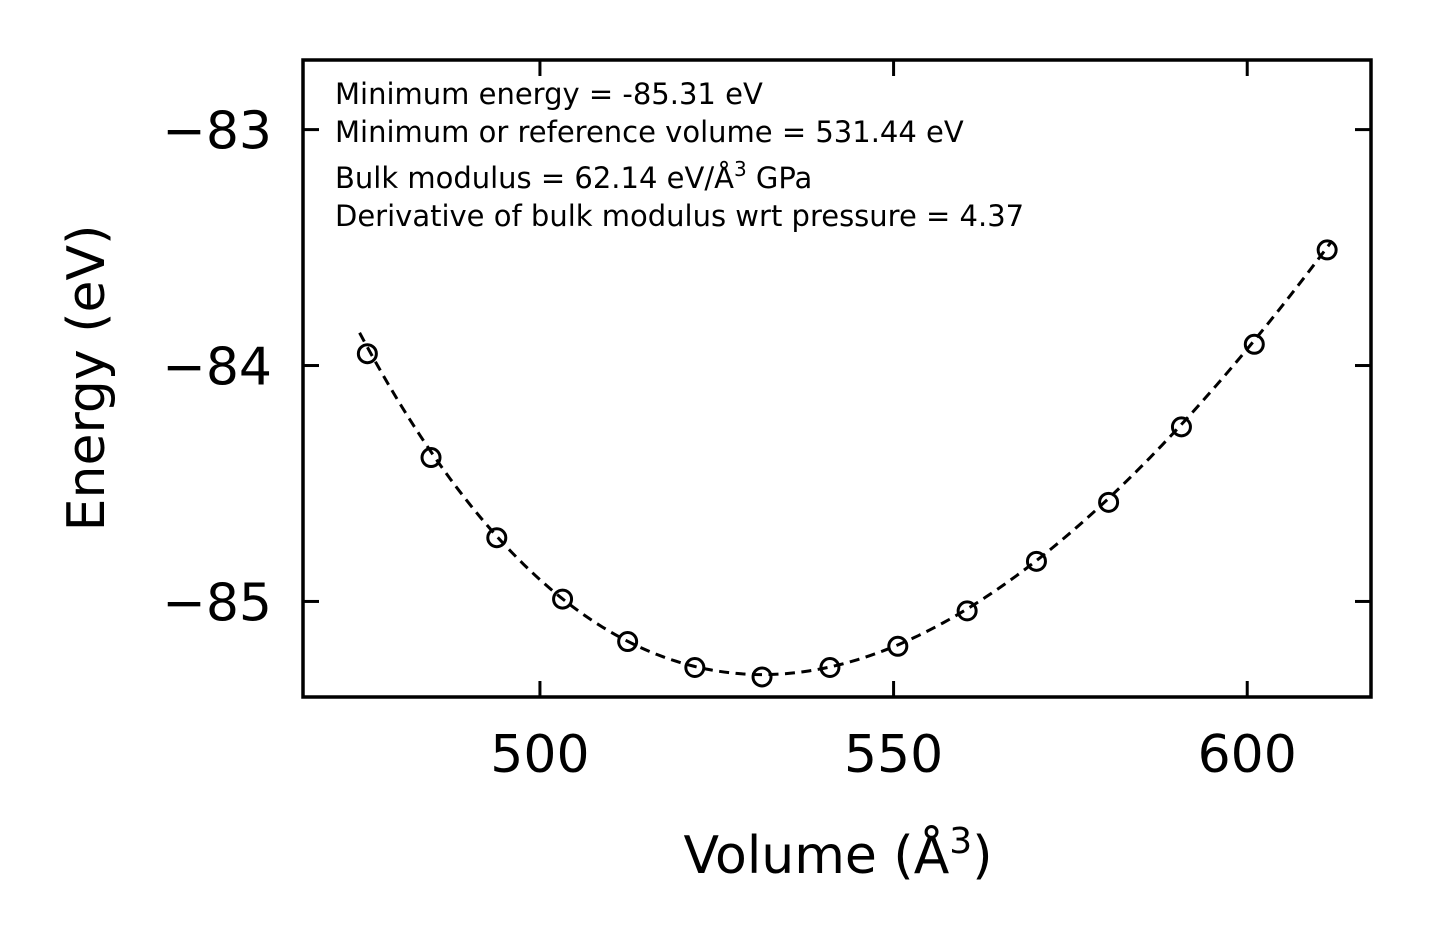  I want to click on y-tick-label: −83, so click(217, 132).